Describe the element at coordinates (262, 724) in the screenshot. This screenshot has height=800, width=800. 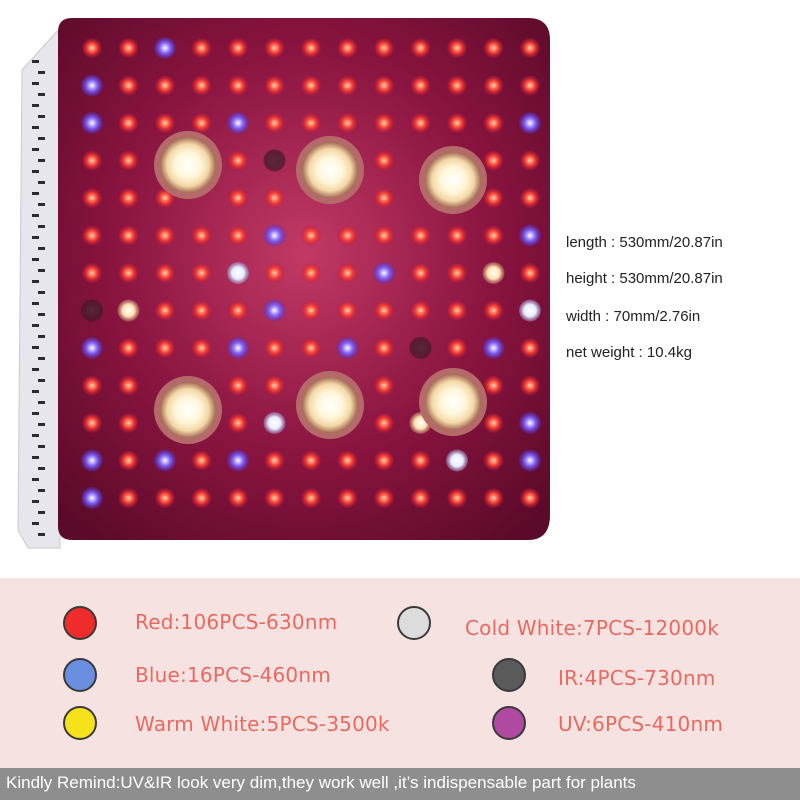
I see `legend-warm-white-label: Warm White:5PCS-3500k` at that location.